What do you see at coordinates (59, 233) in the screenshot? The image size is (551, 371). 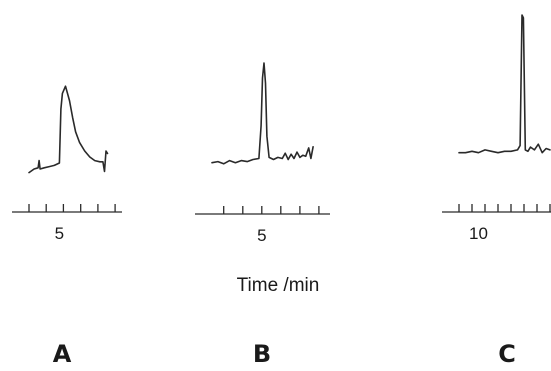 I see `panel-a-tick-label: 5` at bounding box center [59, 233].